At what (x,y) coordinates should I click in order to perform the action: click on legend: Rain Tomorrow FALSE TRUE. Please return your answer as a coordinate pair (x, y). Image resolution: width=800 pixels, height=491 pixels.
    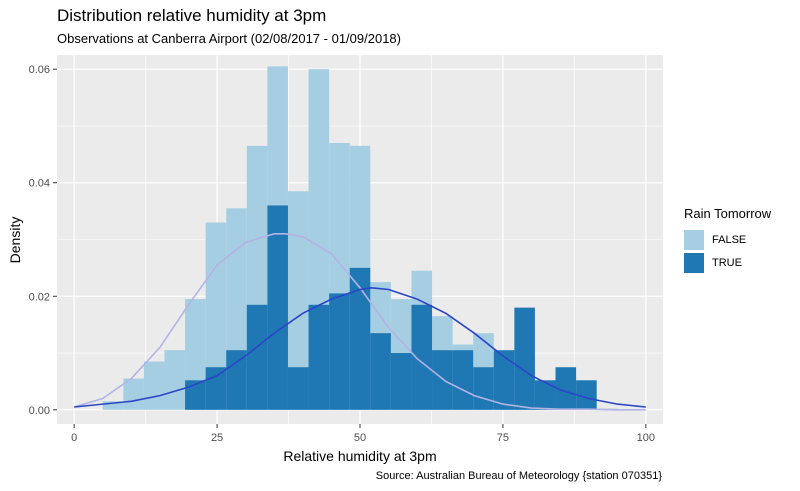
    Looking at the image, I should click on (727, 240).